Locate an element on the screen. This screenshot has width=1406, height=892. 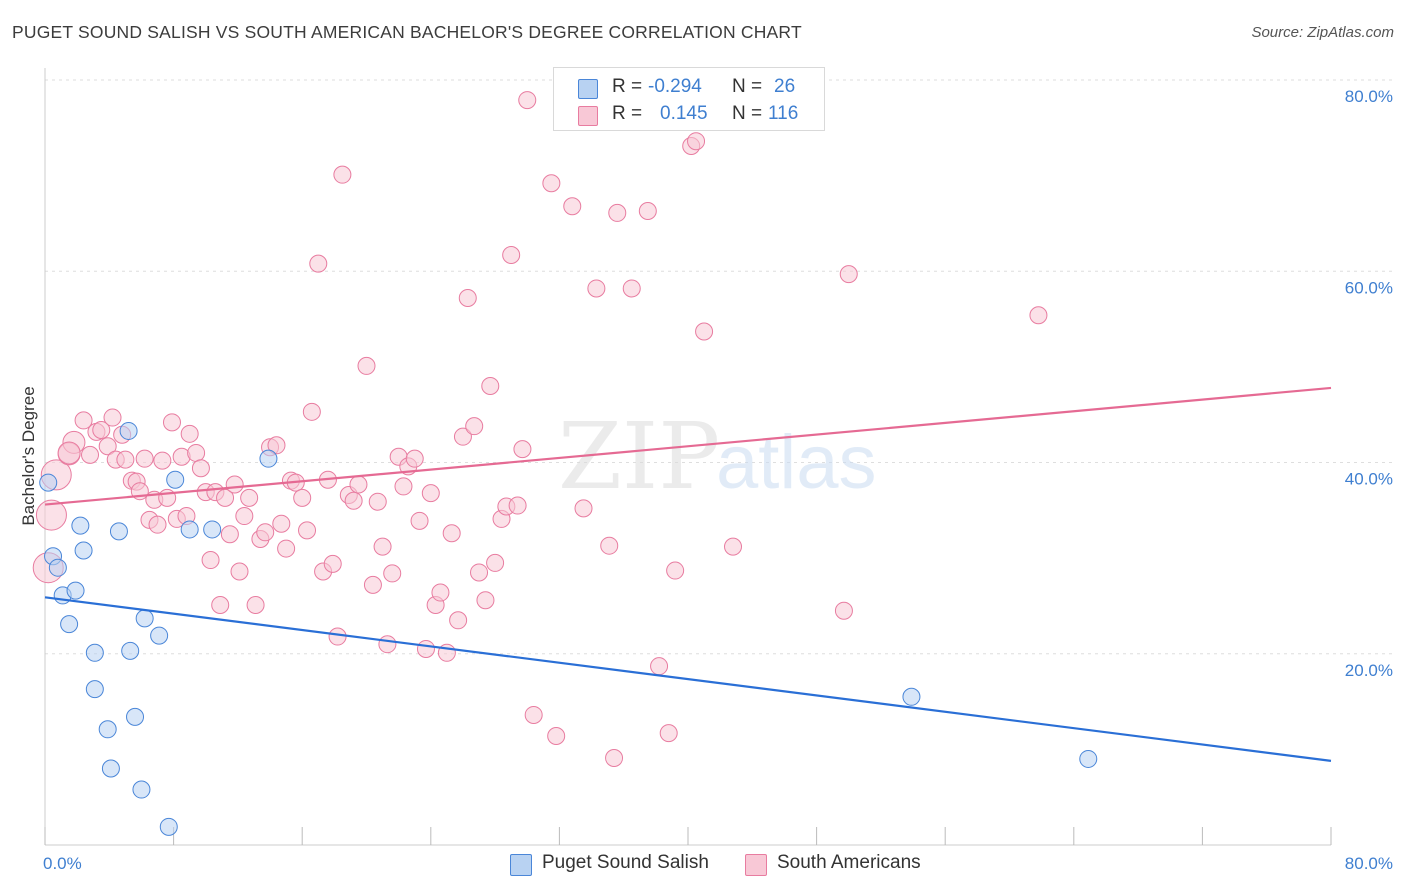
y-axis-label: Bachelor's Degree is located at coordinates (28, 455).